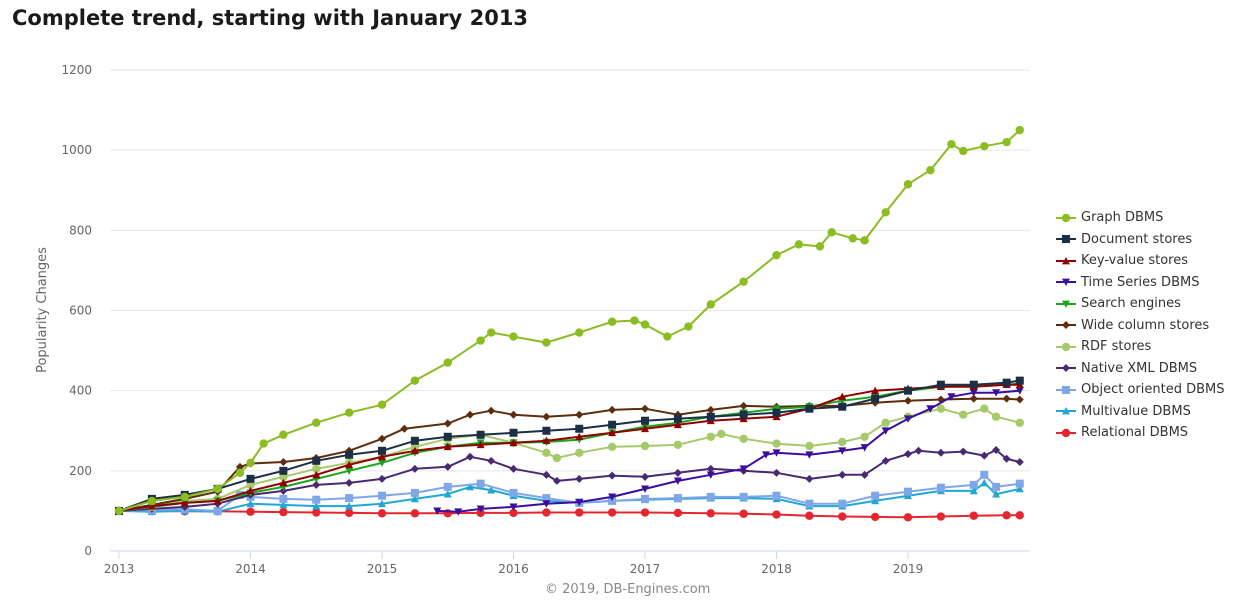 Image resolution: width=1257 pixels, height=610 pixels. Describe the element at coordinates (1140, 433) in the screenshot. I see `legend-item: Relational DBMS` at that location.